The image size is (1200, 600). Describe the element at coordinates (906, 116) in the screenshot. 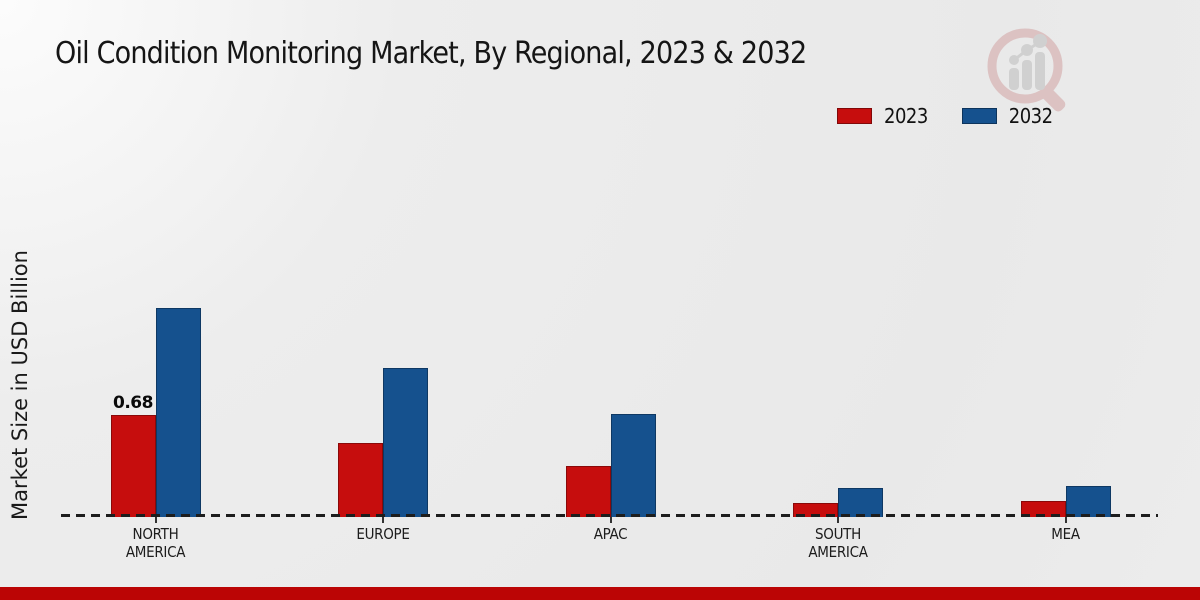

I see `legend-label-2023: 2023` at that location.